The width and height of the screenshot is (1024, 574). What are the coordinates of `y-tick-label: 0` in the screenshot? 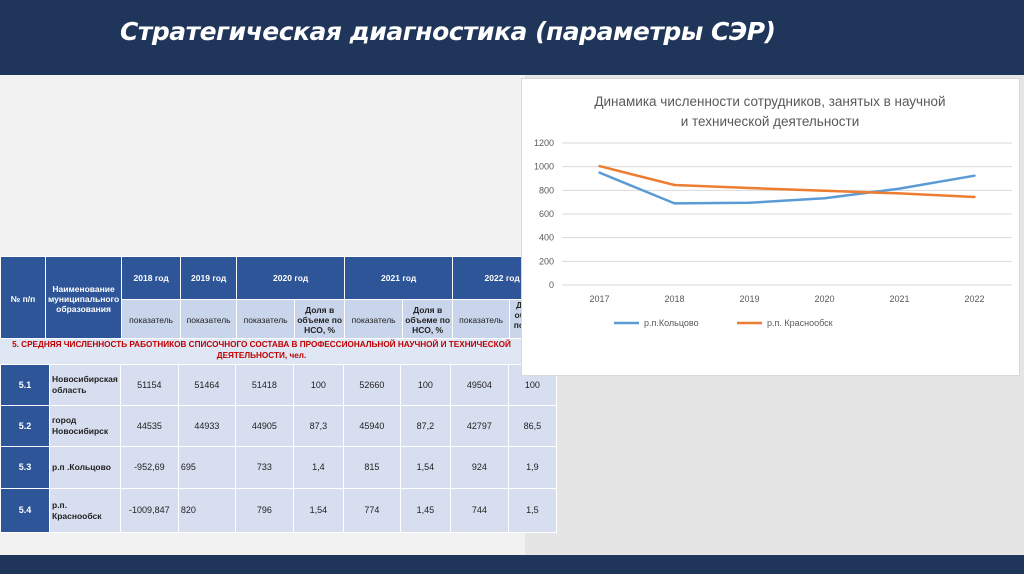 It's located at (551, 285).